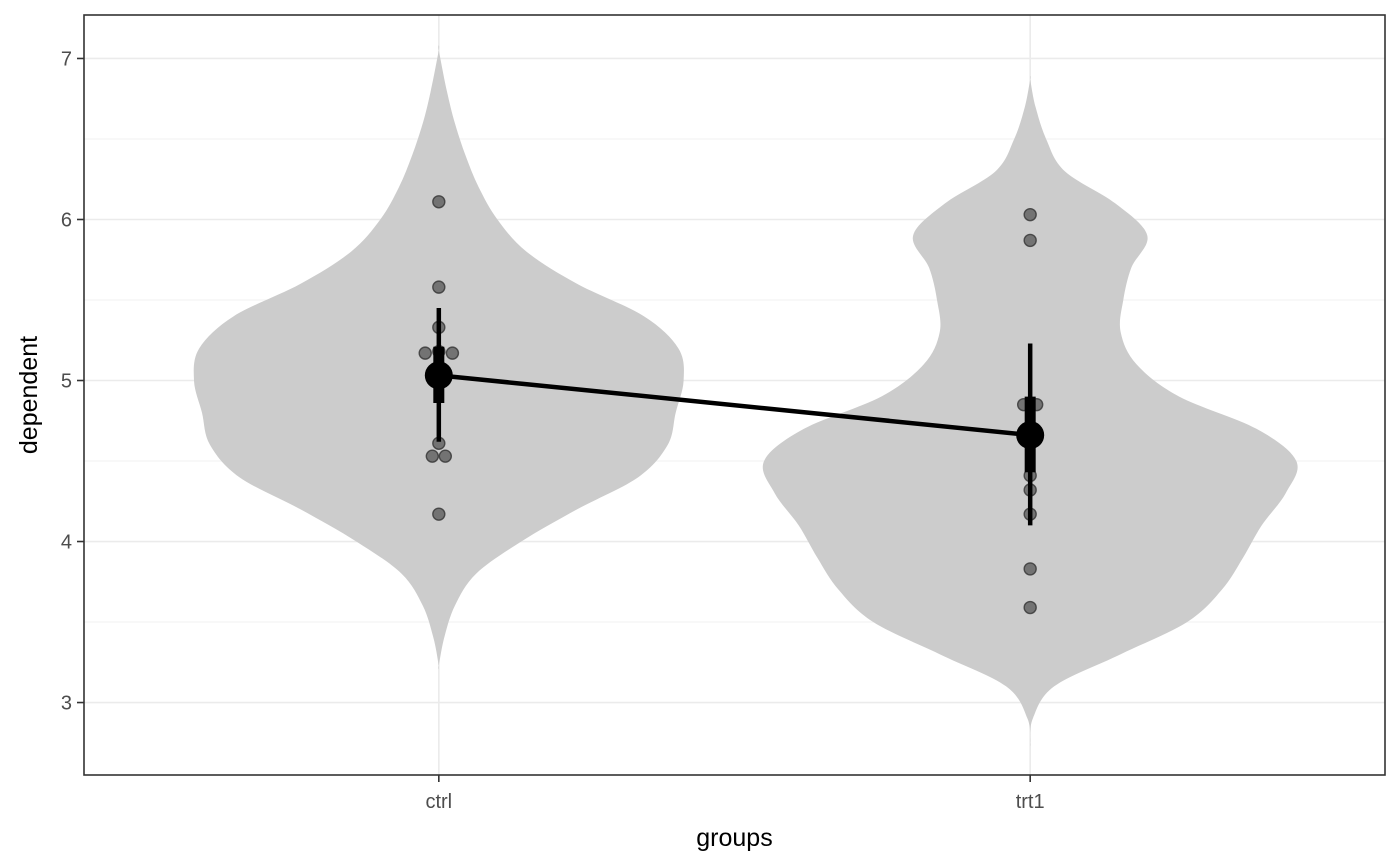 The width and height of the screenshot is (1400, 866). I want to click on y-tick-label: 4, so click(66, 543).